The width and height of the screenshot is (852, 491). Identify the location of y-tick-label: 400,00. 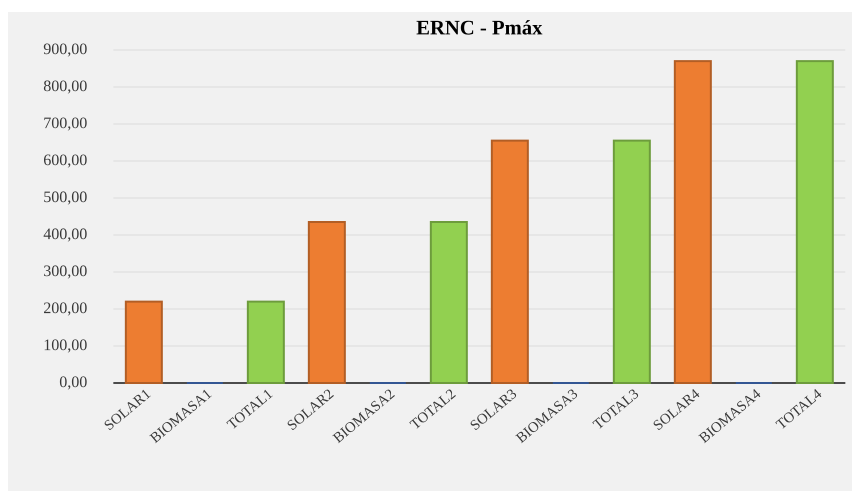
(65, 235).